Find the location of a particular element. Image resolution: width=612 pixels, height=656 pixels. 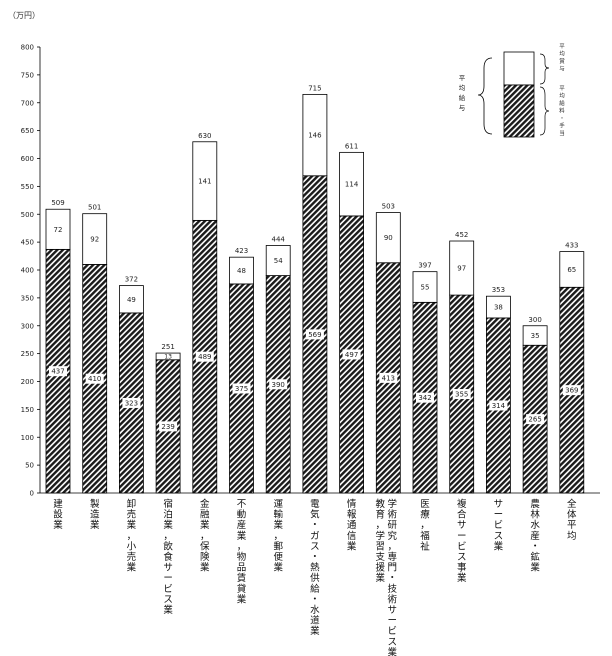

bonus-value-label: 114 is located at coordinates (352, 185).